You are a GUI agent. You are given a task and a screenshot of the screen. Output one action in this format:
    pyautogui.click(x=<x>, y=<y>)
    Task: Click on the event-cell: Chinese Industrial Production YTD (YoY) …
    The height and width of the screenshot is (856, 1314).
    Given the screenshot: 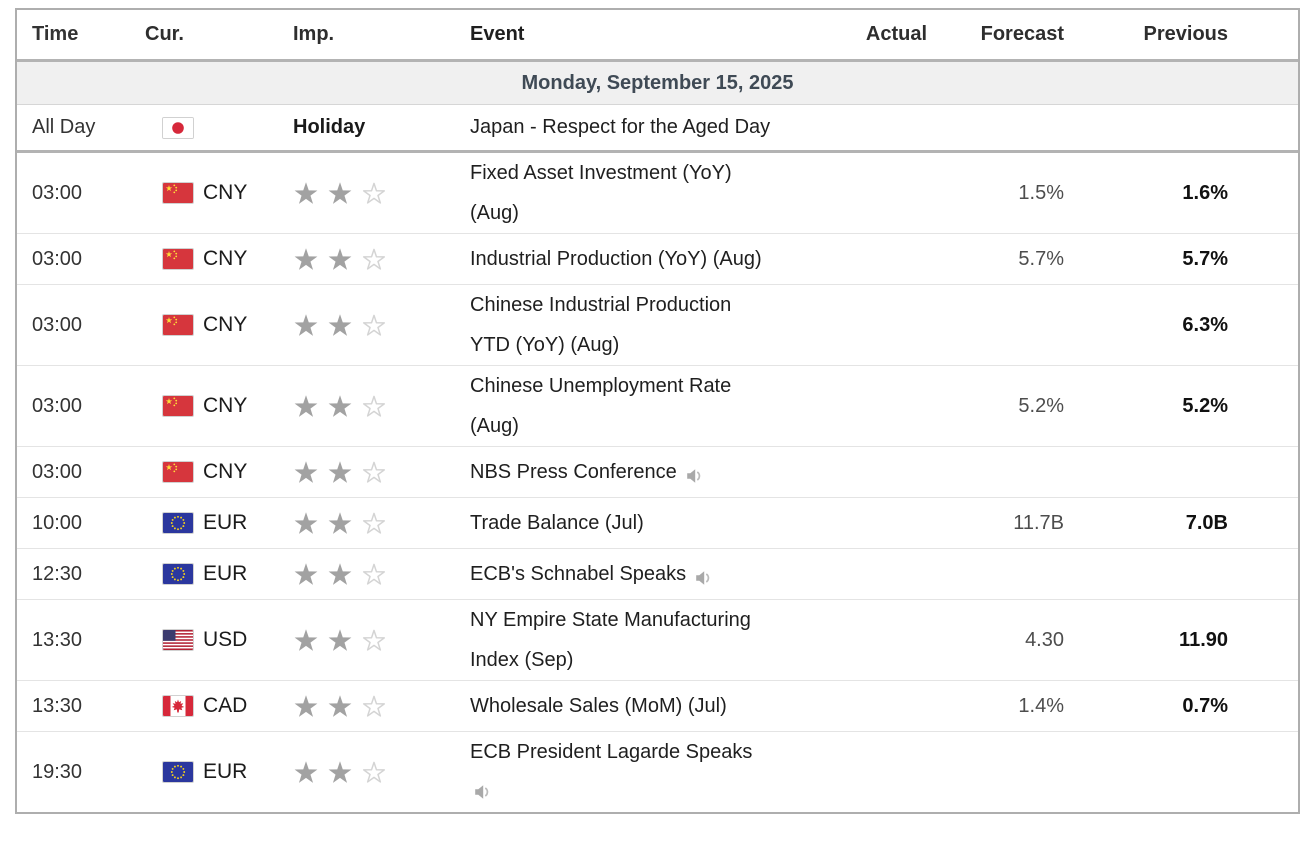 What is the action you would take?
    pyautogui.click(x=641, y=325)
    